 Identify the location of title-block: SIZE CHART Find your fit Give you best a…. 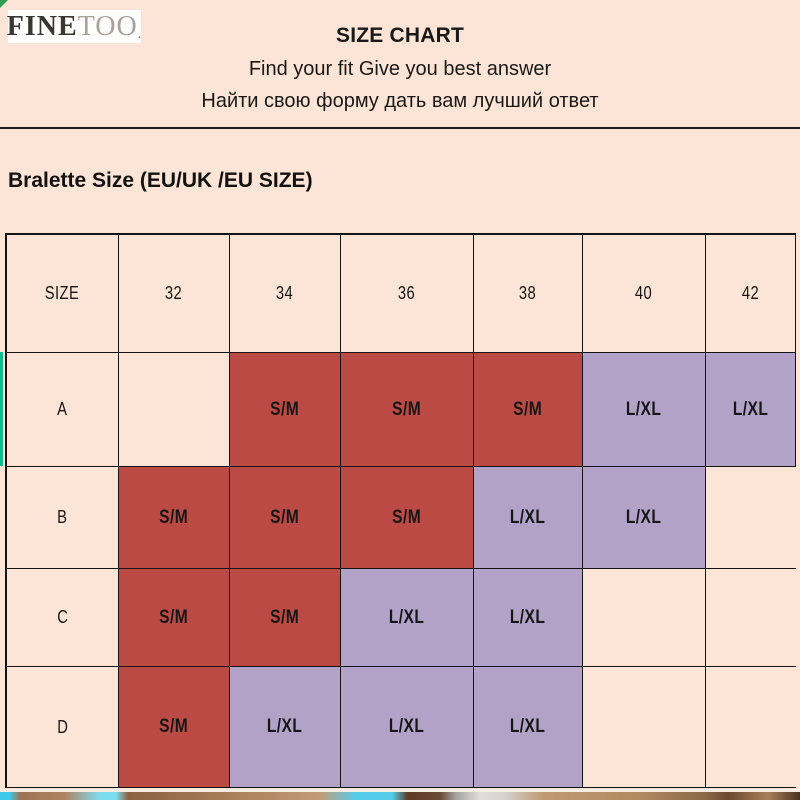
(400, 68).